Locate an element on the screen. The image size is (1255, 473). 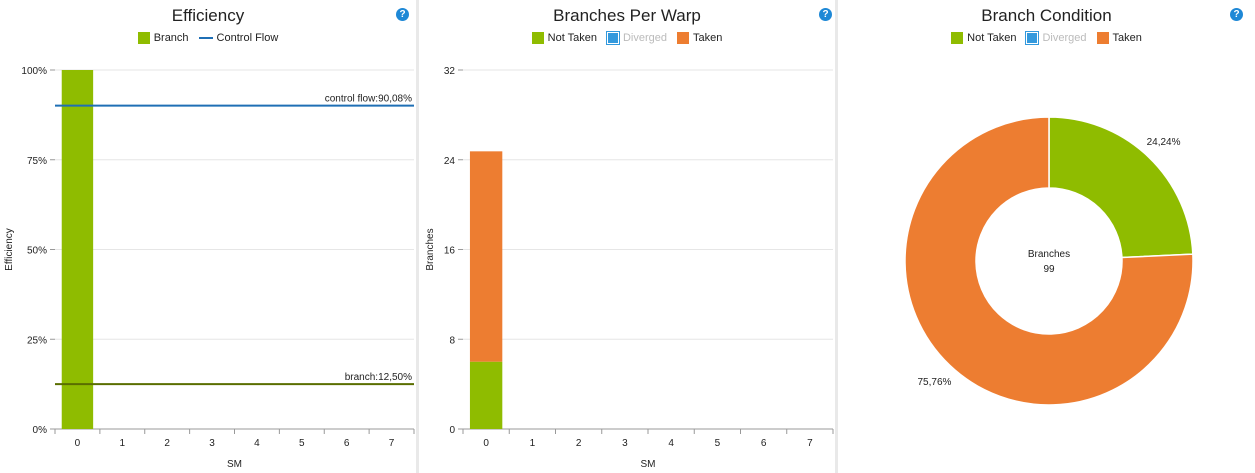
y-tick-label: 75% is located at coordinates (37, 161).